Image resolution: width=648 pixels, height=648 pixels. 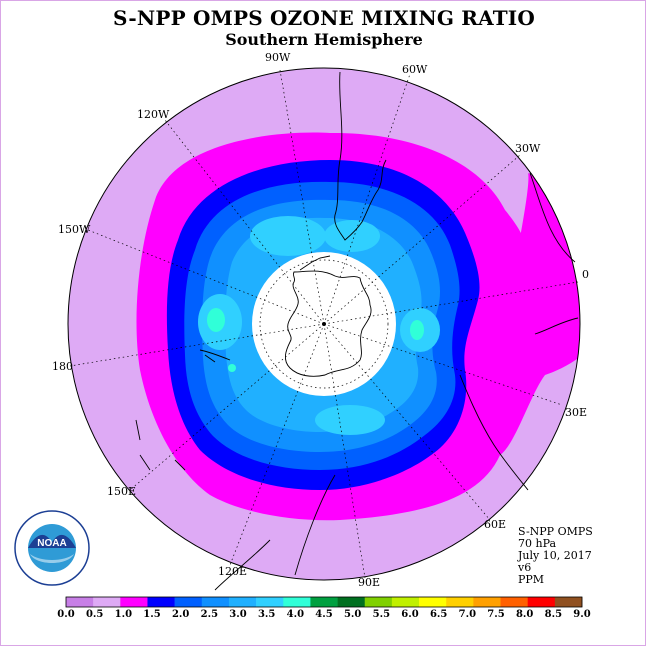 What do you see at coordinates (237, 614) in the screenshot?
I see `colorbar-tick-label: 3.0` at bounding box center [237, 614].